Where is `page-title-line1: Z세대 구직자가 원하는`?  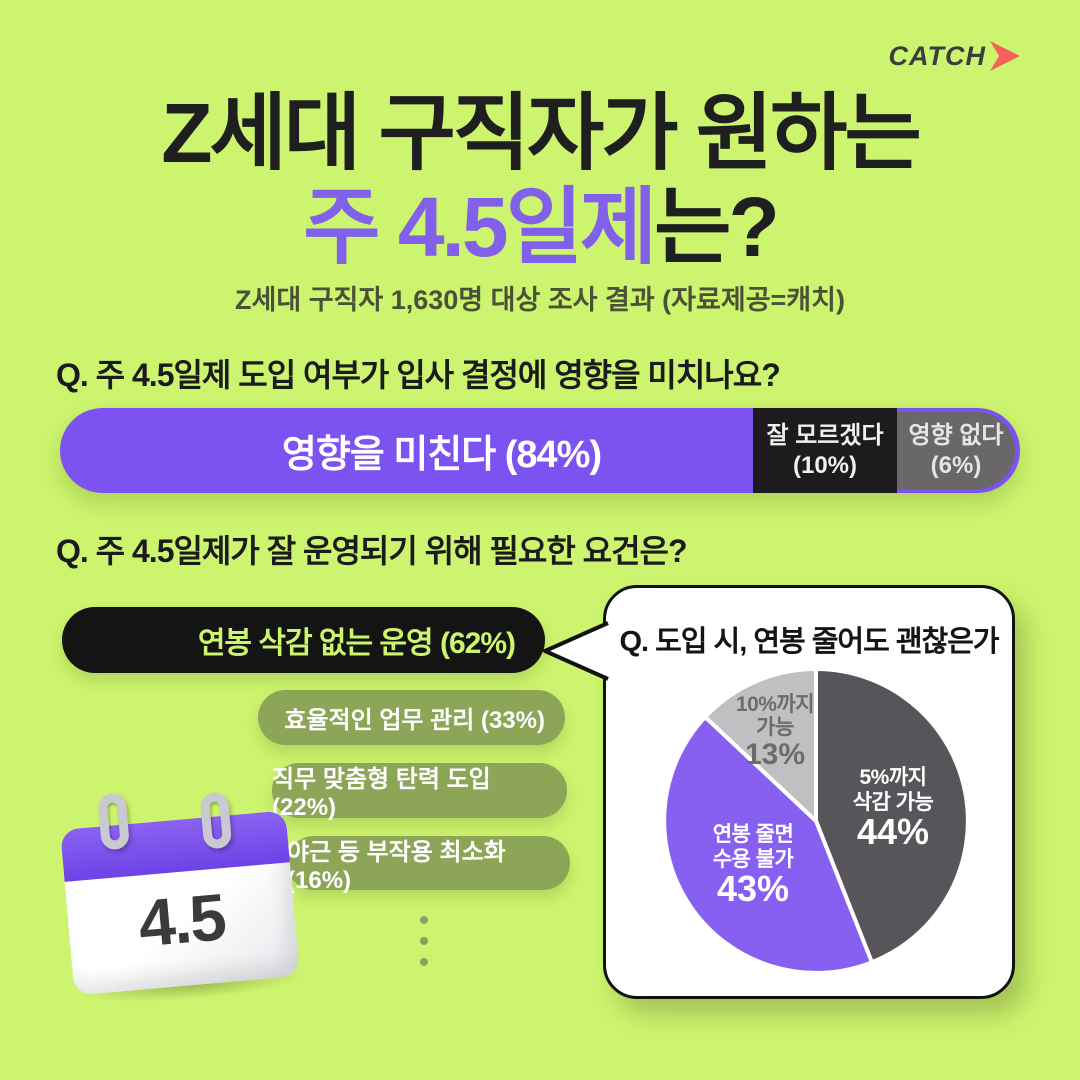 page-title-line1: Z세대 구직자가 원하는 is located at coordinates (541, 133).